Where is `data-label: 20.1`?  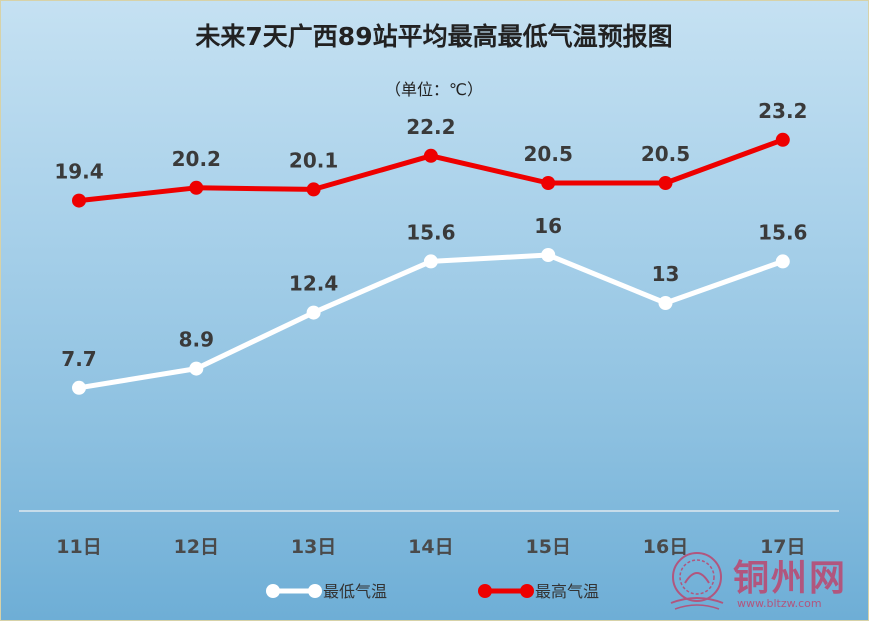
data-label: 20.1 is located at coordinates (313, 160).